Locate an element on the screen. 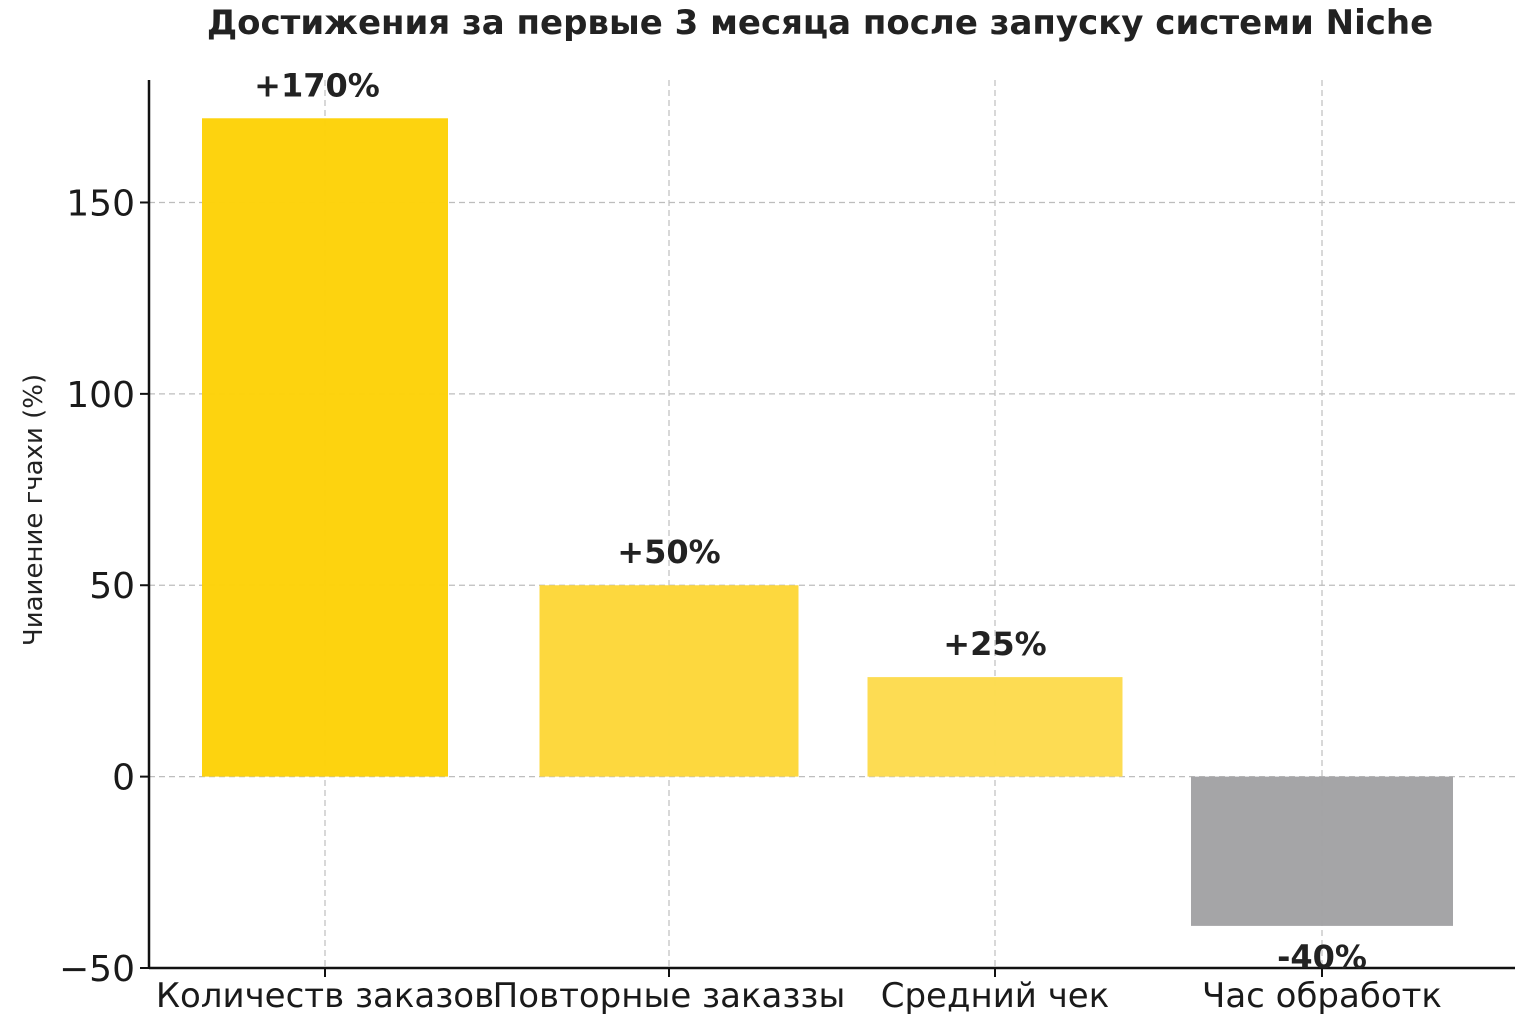  y-tick-label: 50 is located at coordinates (112, 586).